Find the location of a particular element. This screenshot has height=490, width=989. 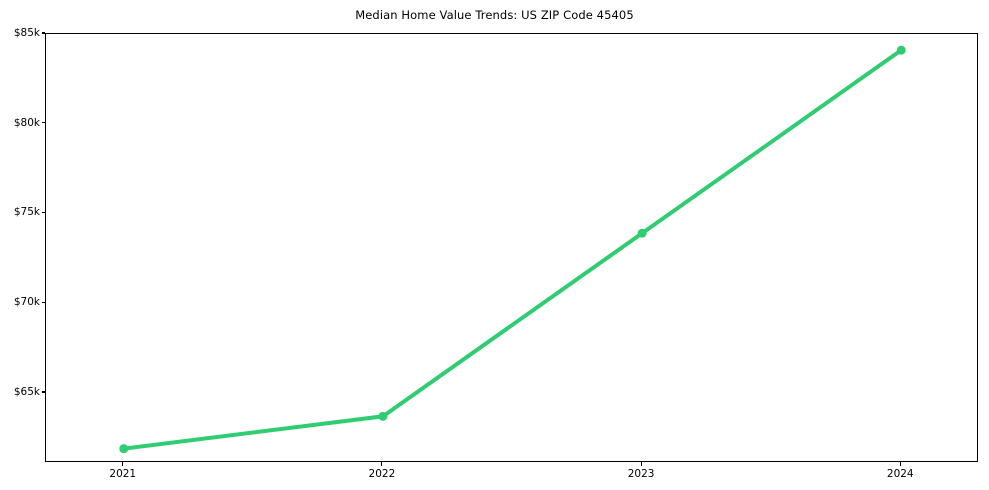

y-axis-tick-labels: $65k $70k $75k $80k $85k is located at coordinates (20, 245).